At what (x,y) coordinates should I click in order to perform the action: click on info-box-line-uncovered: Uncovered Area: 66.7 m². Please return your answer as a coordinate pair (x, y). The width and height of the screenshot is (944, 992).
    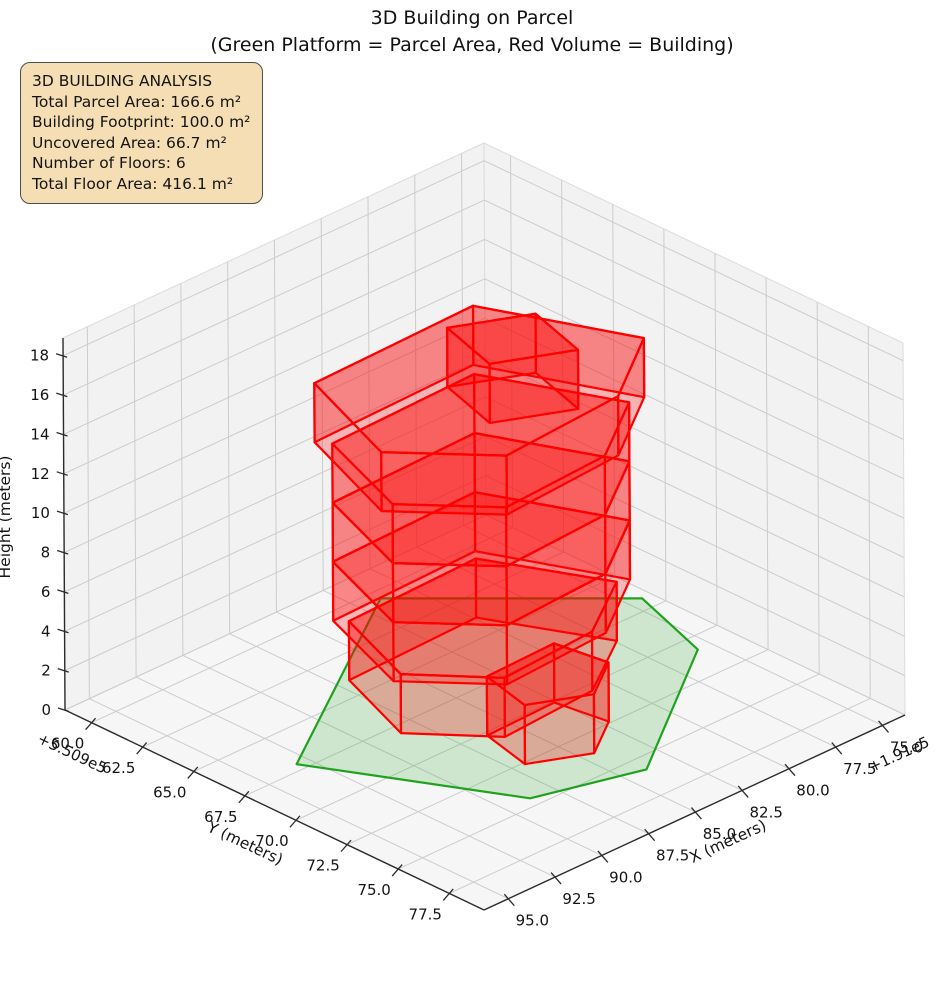
    Looking at the image, I should click on (129, 142).